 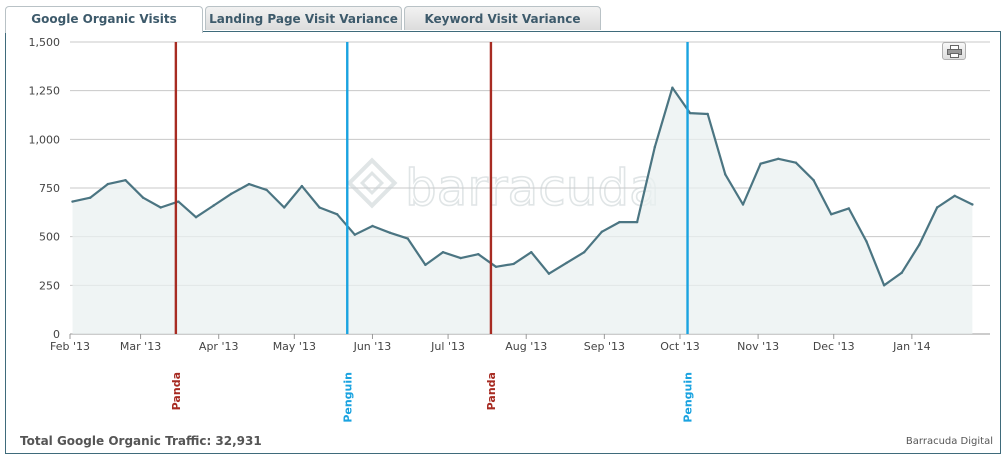 I want to click on y-tick-label: 250, so click(x=49, y=285).